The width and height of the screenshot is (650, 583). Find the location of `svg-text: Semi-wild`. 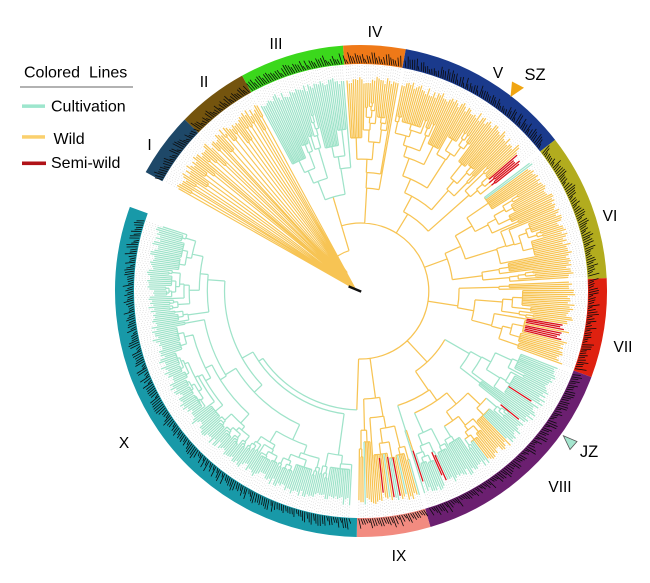

svg-text: Semi-wild is located at coordinates (85, 163).